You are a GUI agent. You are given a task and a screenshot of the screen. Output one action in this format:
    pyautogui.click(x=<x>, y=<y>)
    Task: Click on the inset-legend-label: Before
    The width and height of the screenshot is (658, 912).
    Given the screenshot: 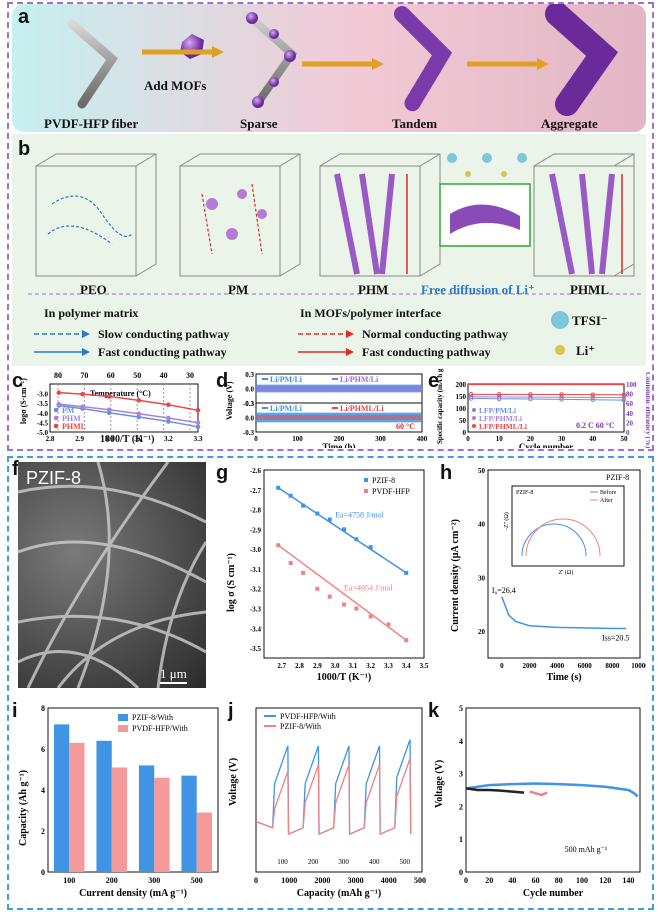 What is the action you would take?
    pyautogui.click(x=608, y=492)
    